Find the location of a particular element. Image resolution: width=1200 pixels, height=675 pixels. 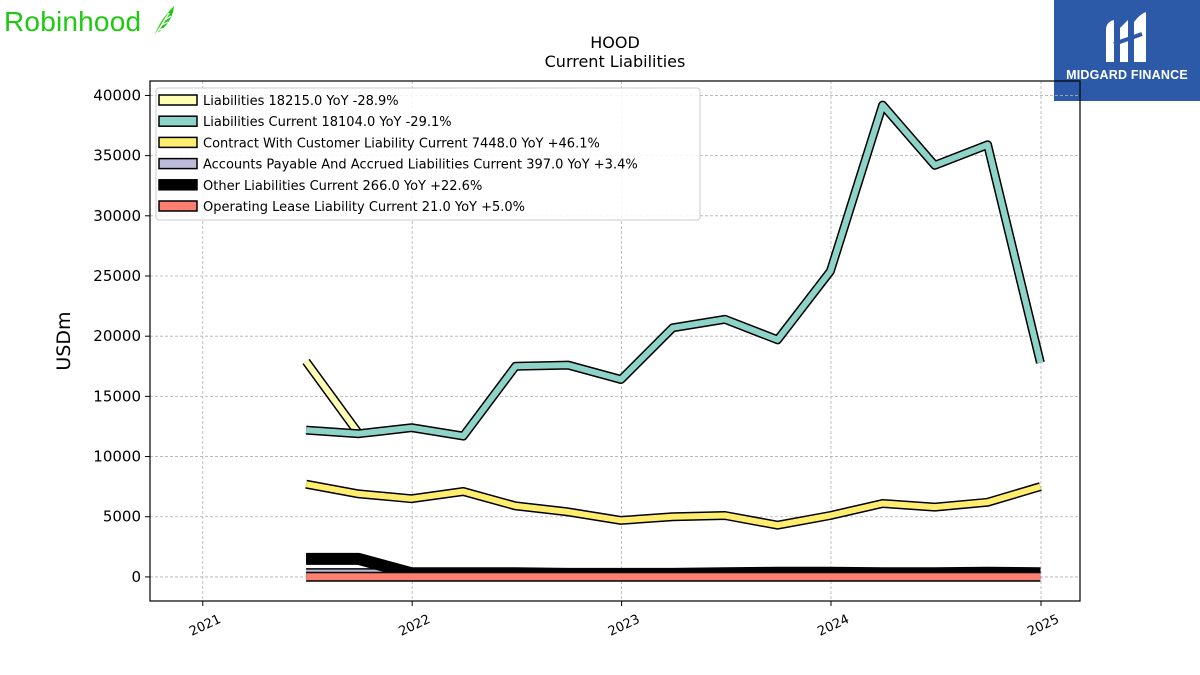

y-tick-label: 5000 is located at coordinates (122, 517).